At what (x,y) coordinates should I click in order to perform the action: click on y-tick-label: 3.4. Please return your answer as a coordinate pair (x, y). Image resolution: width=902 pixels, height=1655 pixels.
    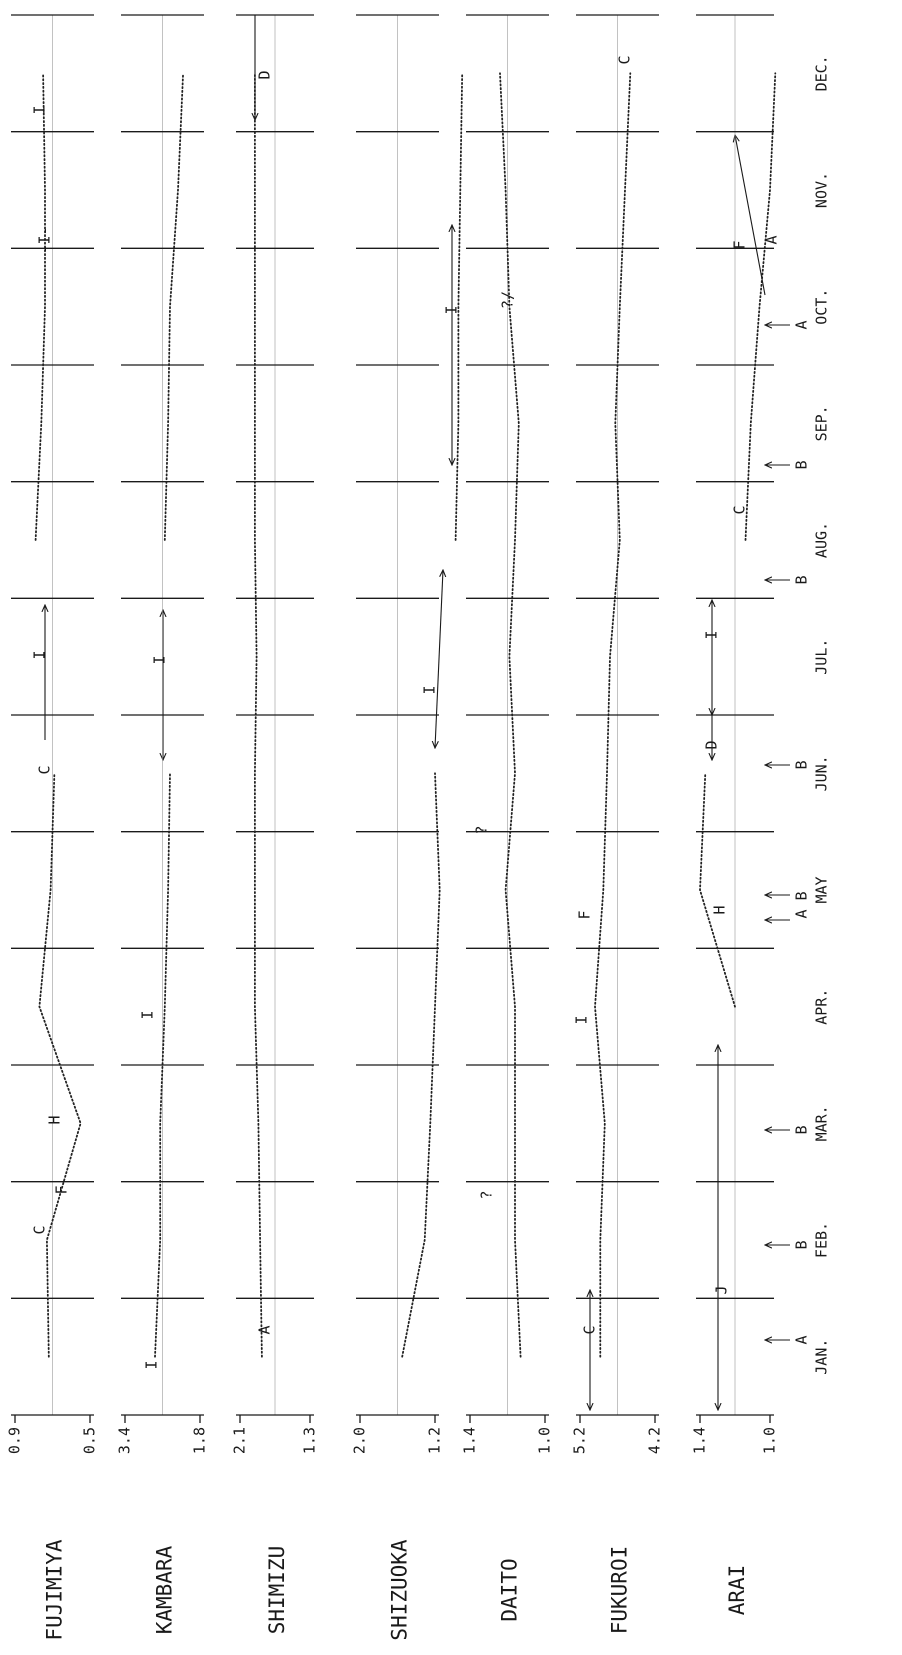
    Looking at the image, I should click on (125, 1440).